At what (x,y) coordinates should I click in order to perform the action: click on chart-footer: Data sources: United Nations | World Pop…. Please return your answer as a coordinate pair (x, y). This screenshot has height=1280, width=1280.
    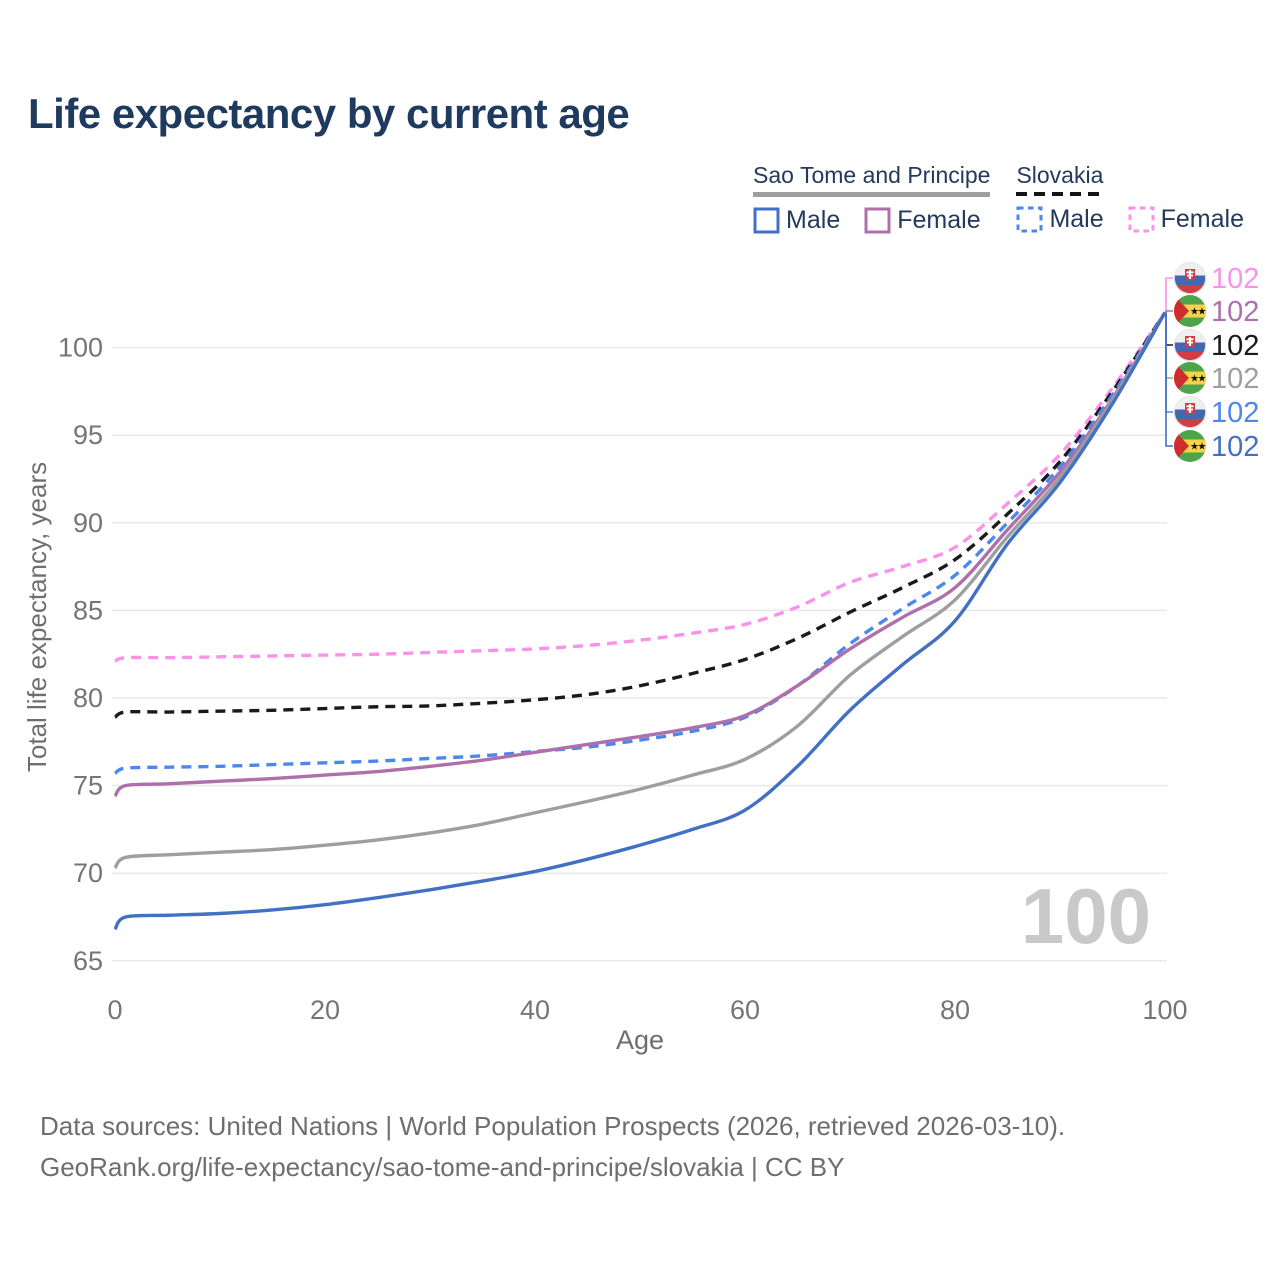
    Looking at the image, I should click on (552, 1147).